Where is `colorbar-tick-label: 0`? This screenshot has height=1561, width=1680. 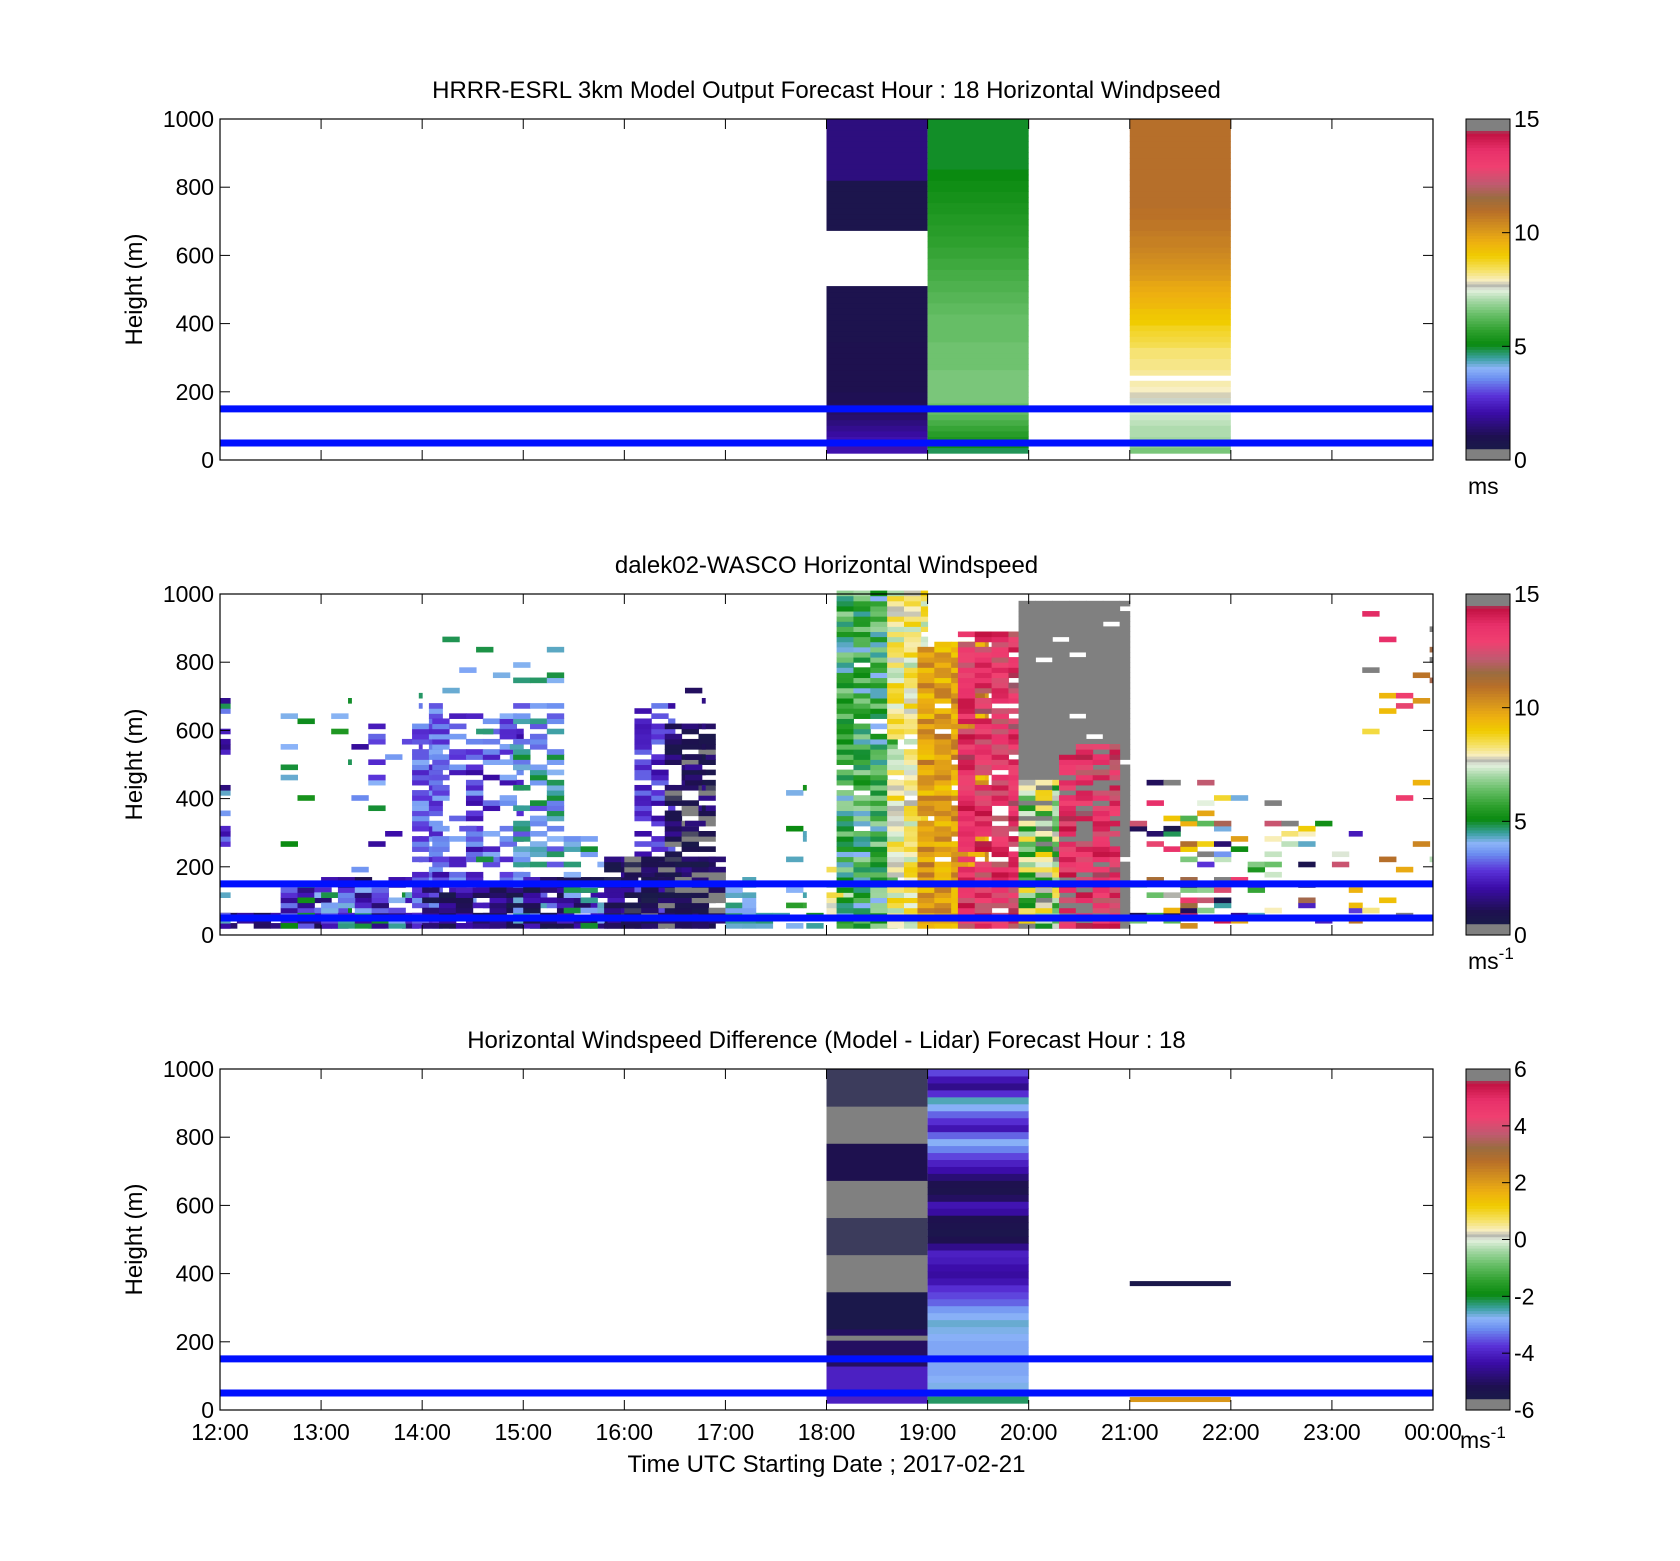
colorbar-tick-label: 0 is located at coordinates (1520, 935).